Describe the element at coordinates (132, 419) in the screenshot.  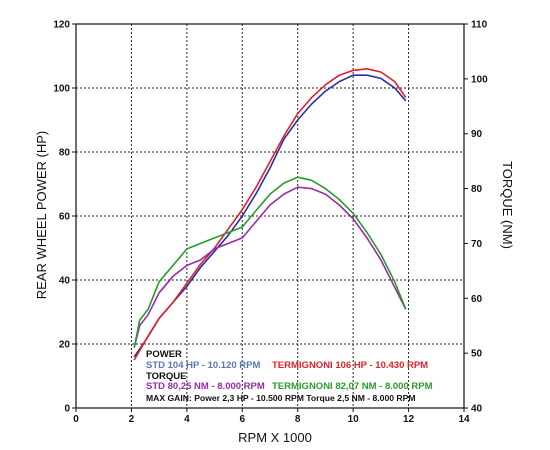
I see `x-tick-label: 2` at that location.